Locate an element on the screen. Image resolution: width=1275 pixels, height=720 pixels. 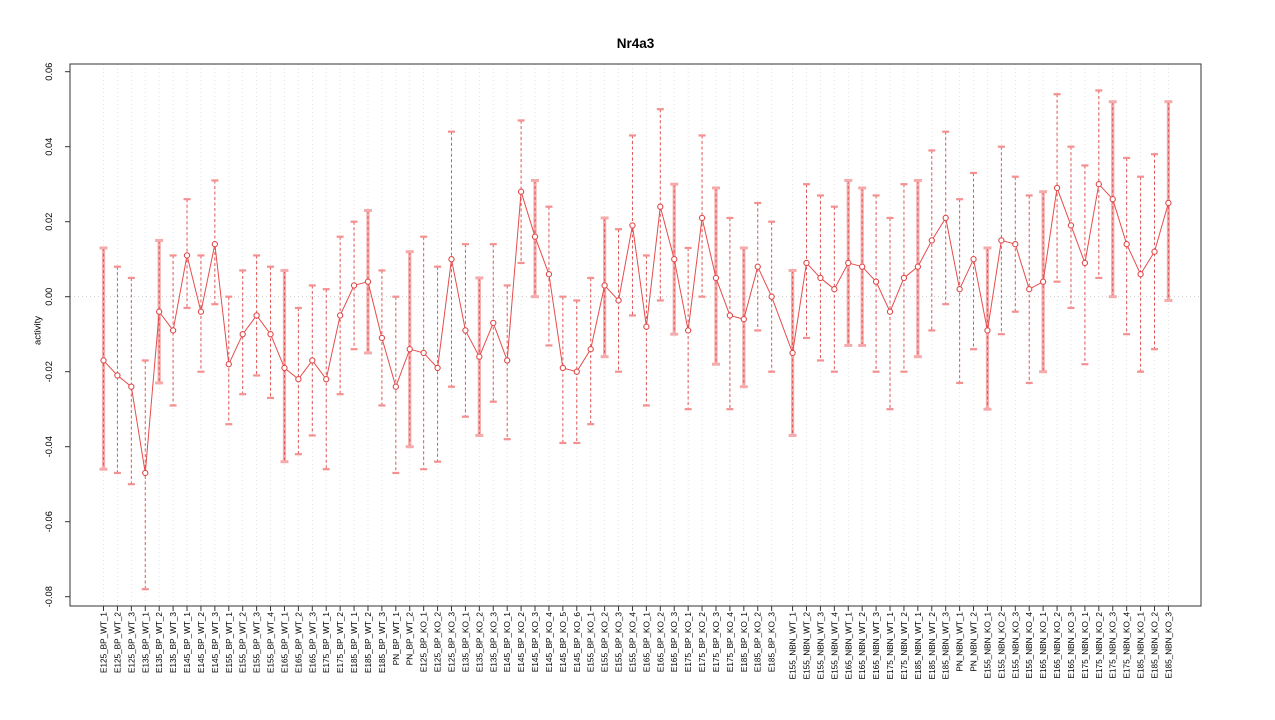
x-tick-label: E185_BP_WT_3 is located at coordinates (382, 642).